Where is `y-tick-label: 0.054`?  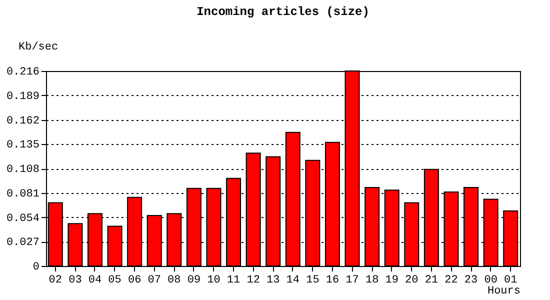
y-tick-label: 0.054 is located at coordinates (23, 218).